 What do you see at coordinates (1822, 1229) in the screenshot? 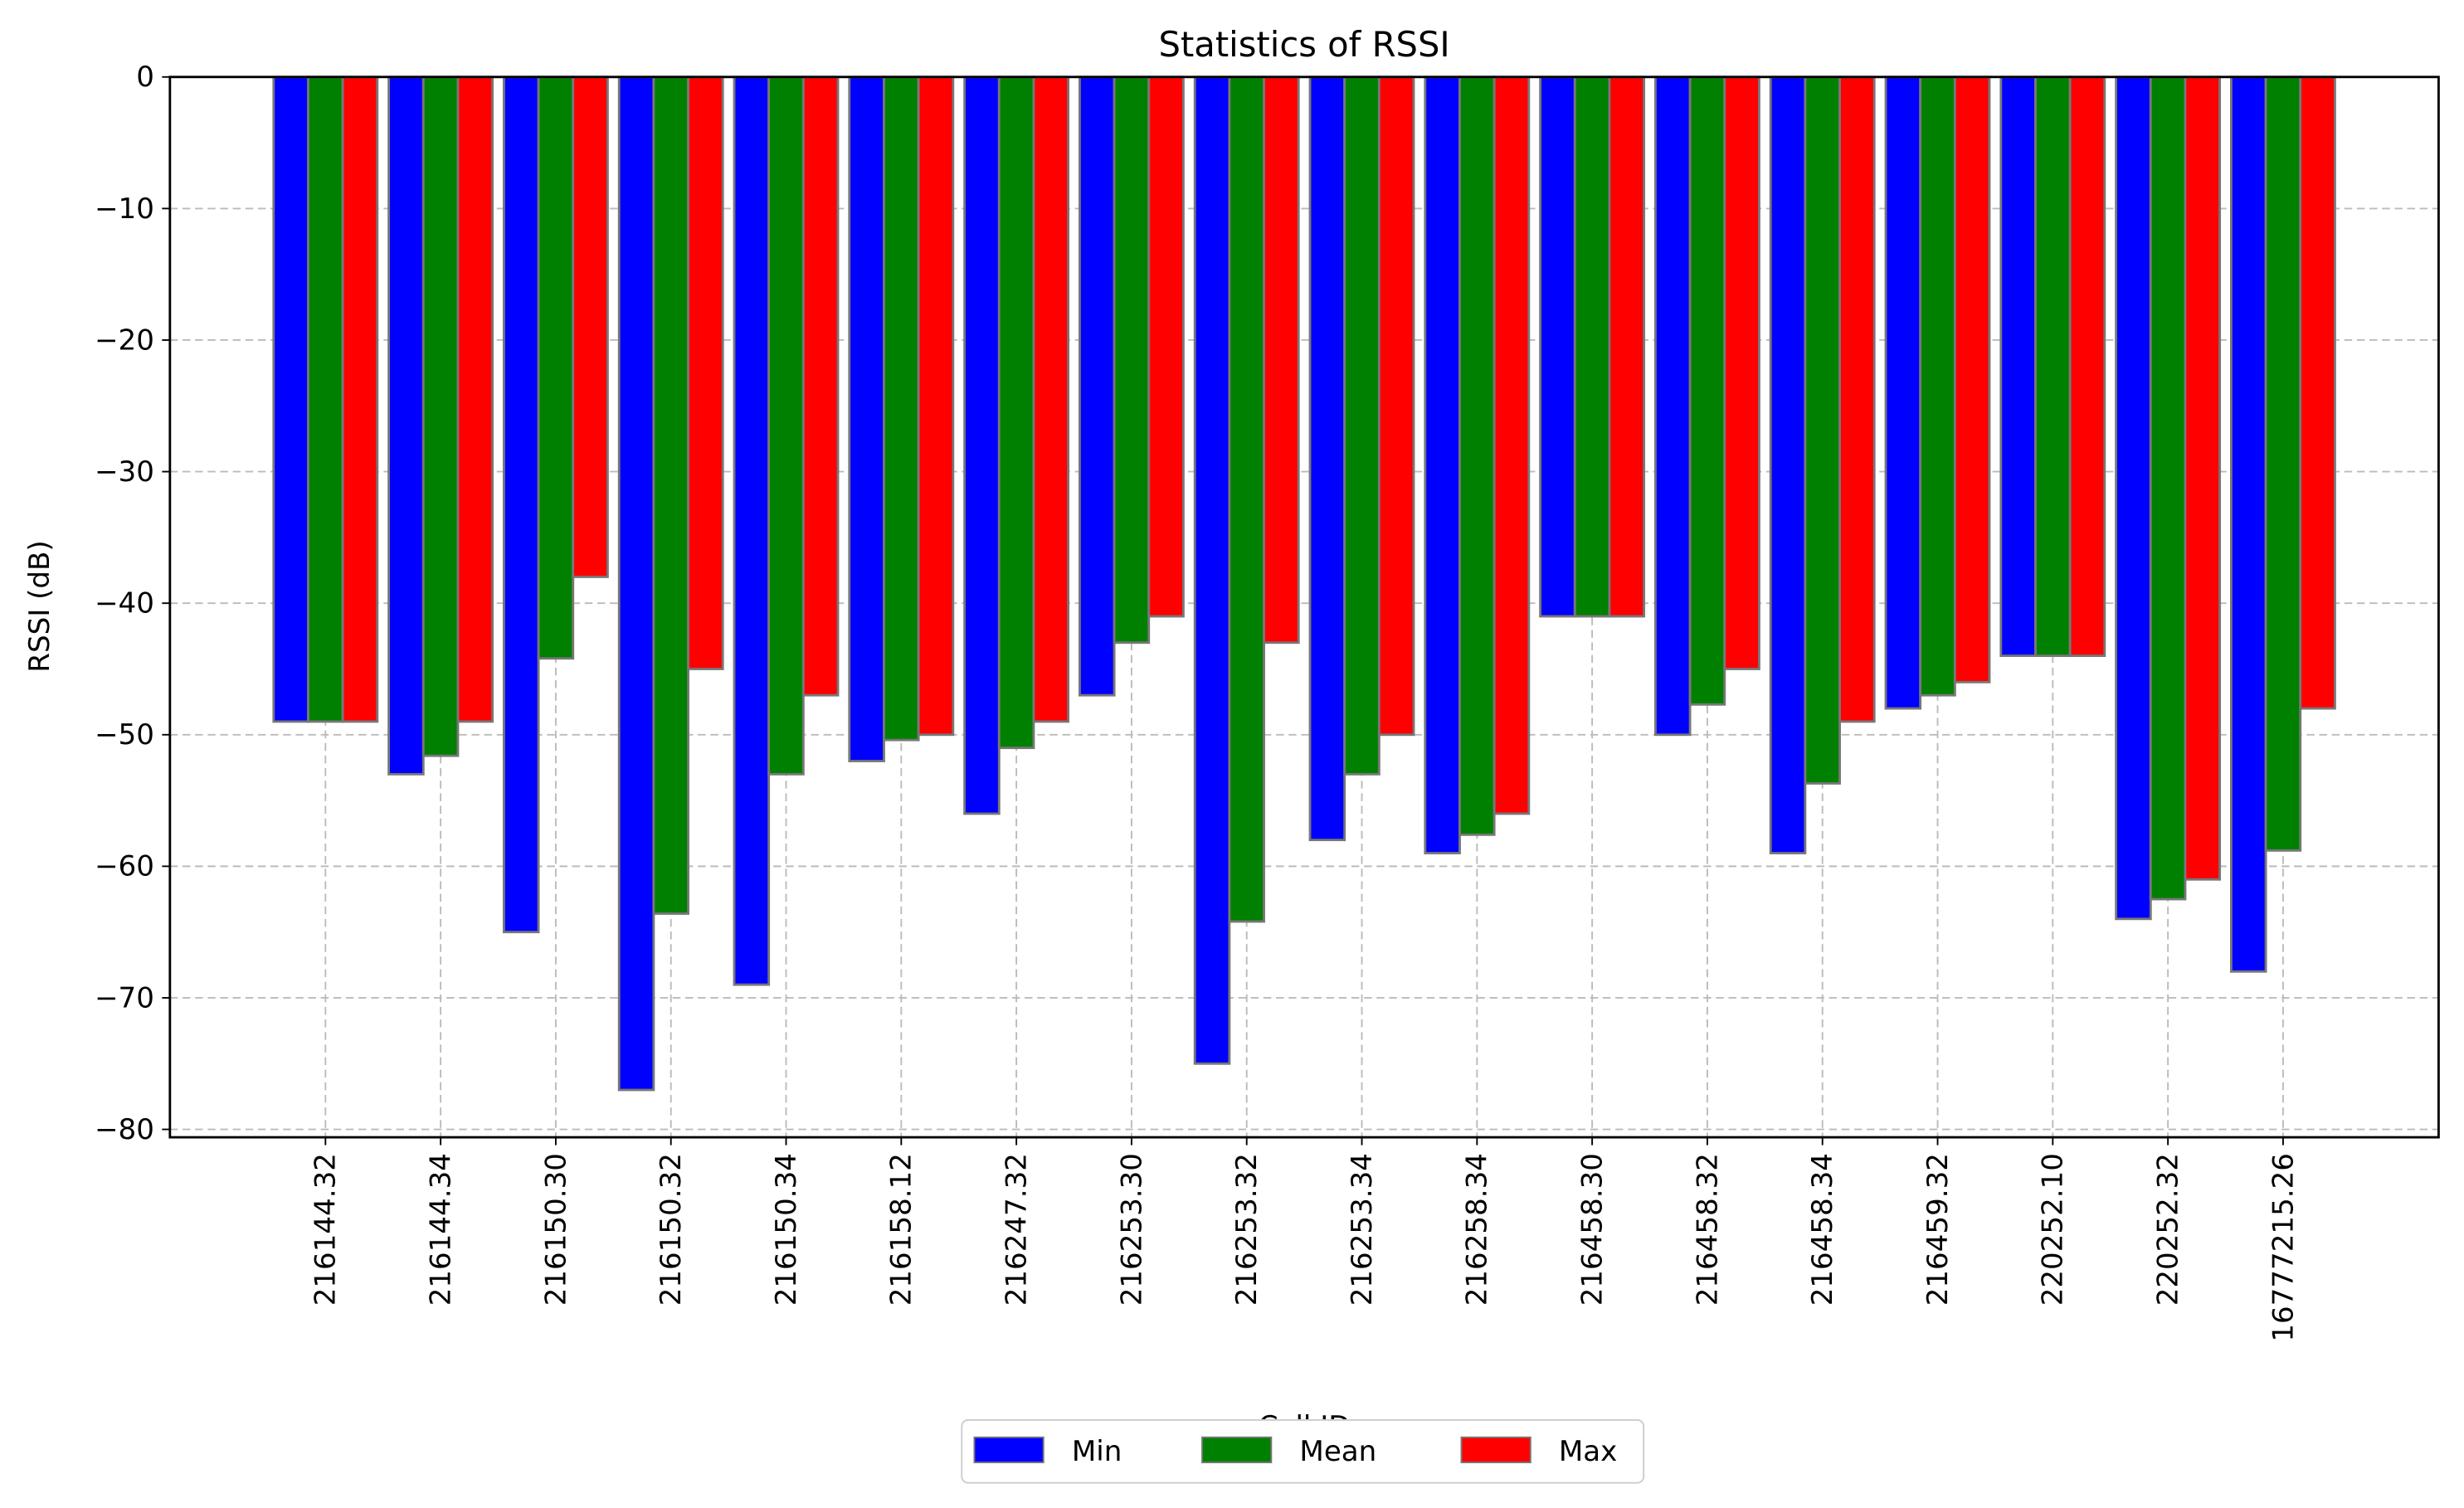
I see `x-tick-label: 216458.34` at bounding box center [1822, 1229].